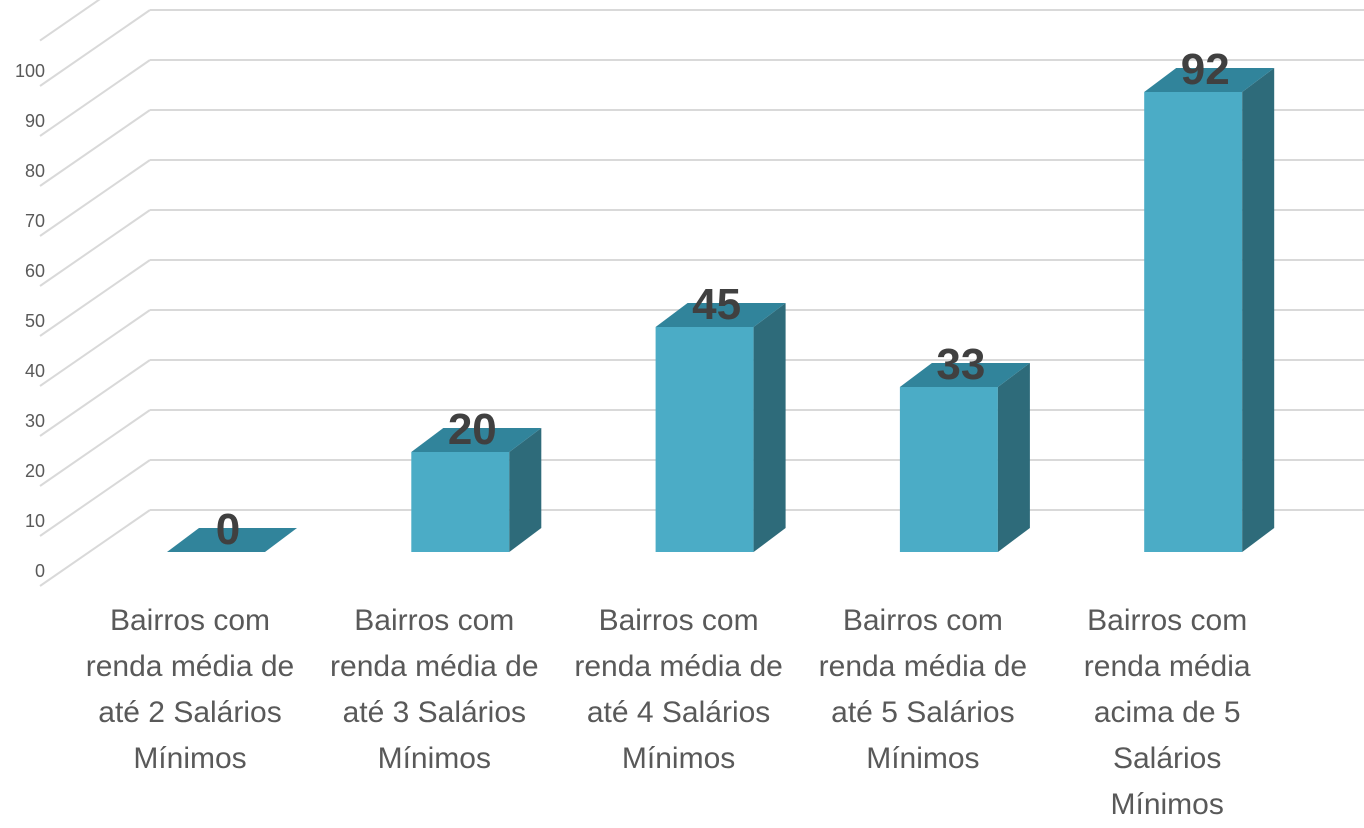 Image resolution: width=1364 pixels, height=828 pixels. Describe the element at coordinates (35, 371) in the screenshot. I see `y-tick-label: 40` at that location.